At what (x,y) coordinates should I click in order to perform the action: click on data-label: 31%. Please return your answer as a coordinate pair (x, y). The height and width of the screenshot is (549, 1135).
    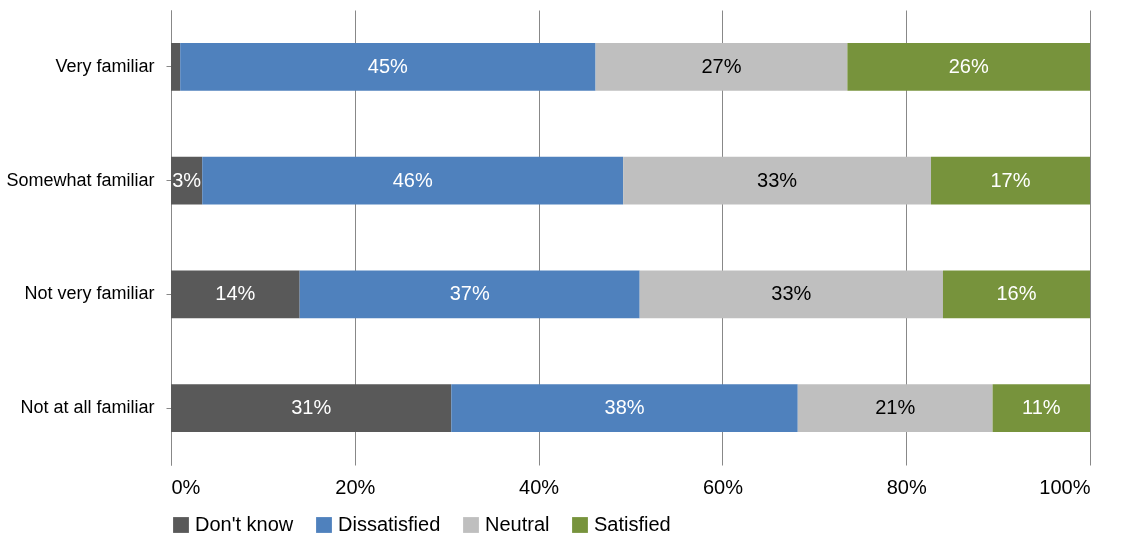
    Looking at the image, I should click on (311, 407).